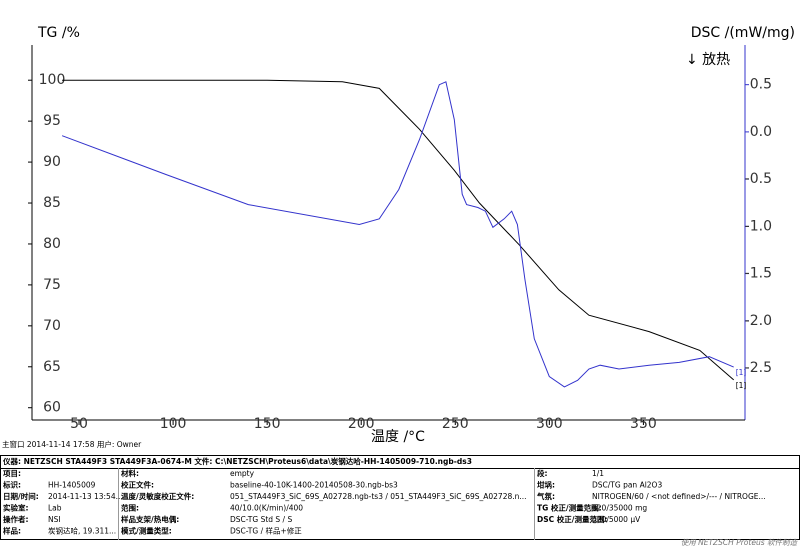 This screenshot has width=800, height=548. I want to click on info-label: 模式/测量类型:, so click(146, 531).